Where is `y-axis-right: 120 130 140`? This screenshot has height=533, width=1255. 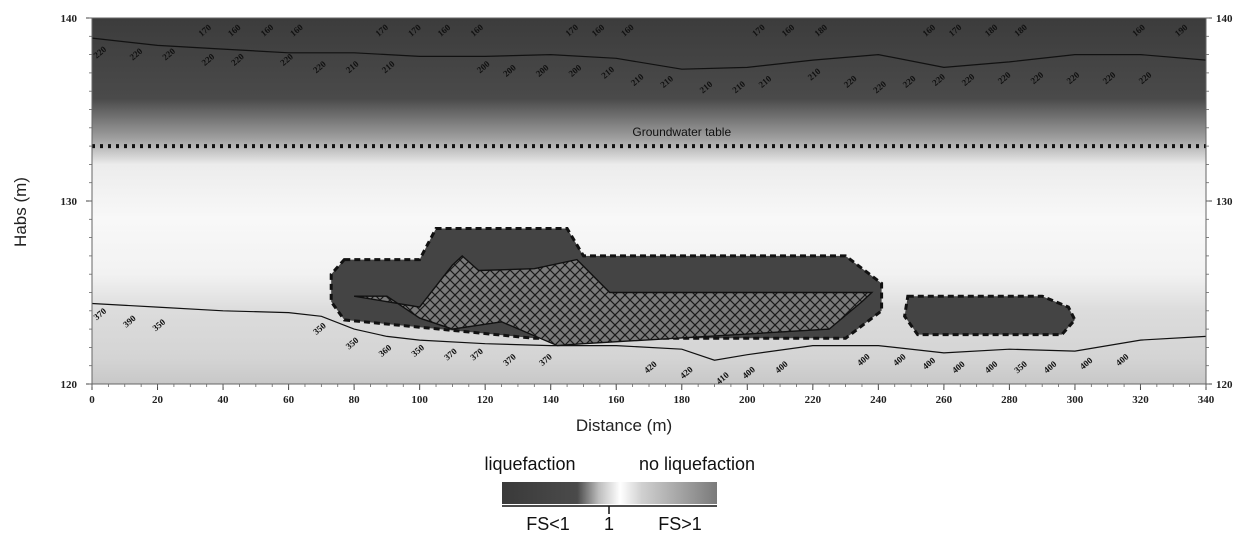
y-axis-right: 120 130 140 is located at coordinates (1219, 202).